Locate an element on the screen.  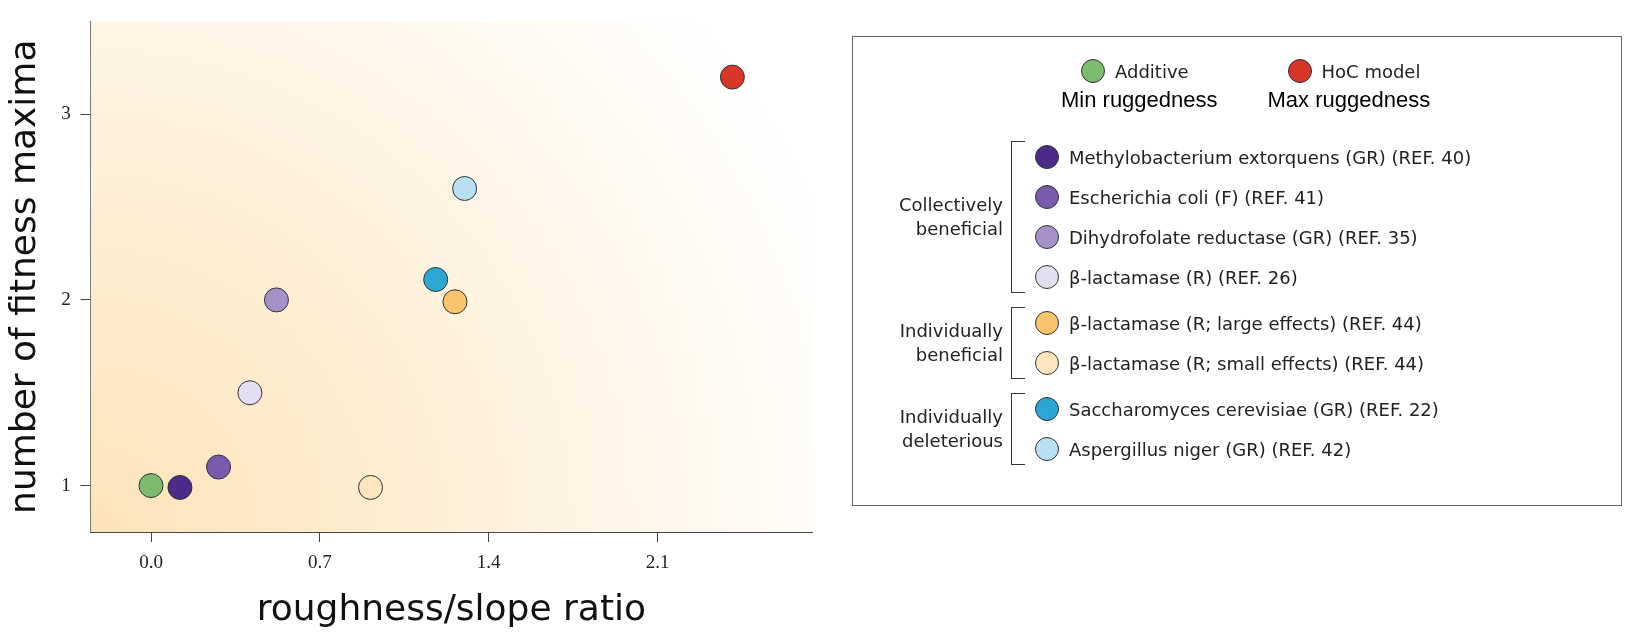
x-tick-label: 1.4 is located at coordinates (489, 562).